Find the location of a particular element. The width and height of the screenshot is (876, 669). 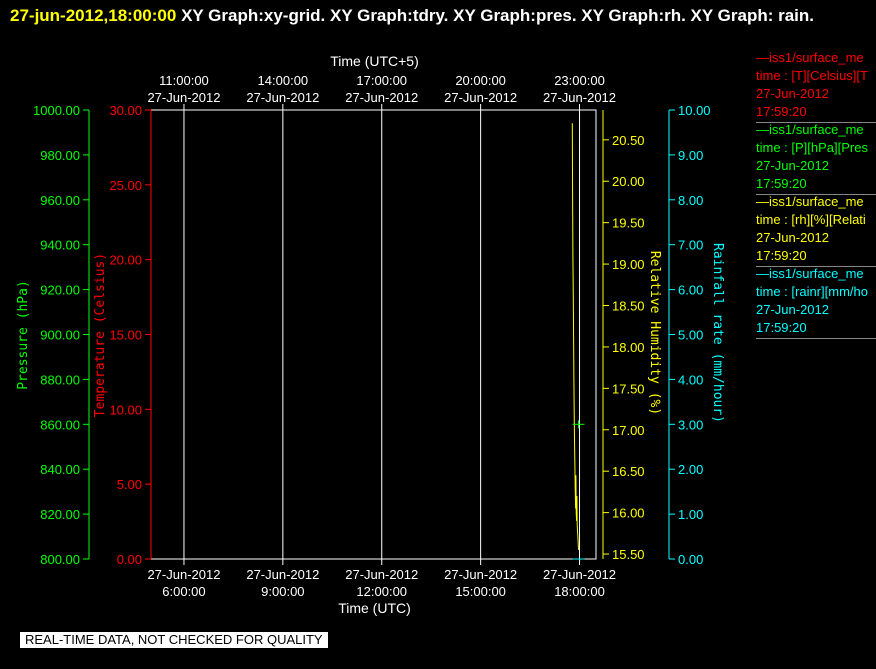

x-tick-label-time: 15:00:00 is located at coordinates (480, 591).